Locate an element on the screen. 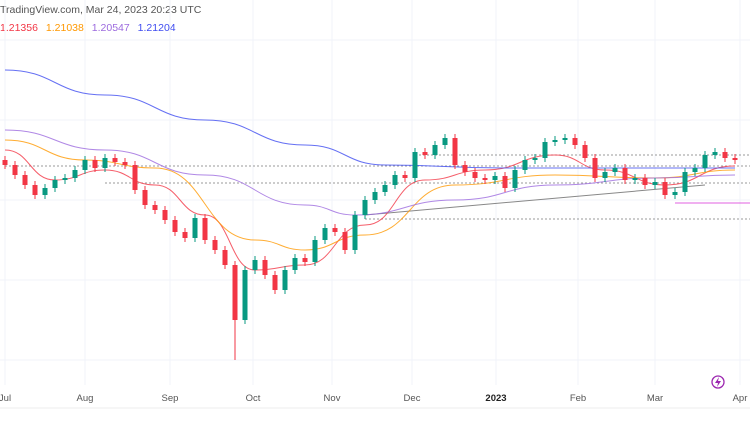 Image resolution: width=750 pixels, height=430 pixels. x-tick-label: Dec is located at coordinates (412, 398).